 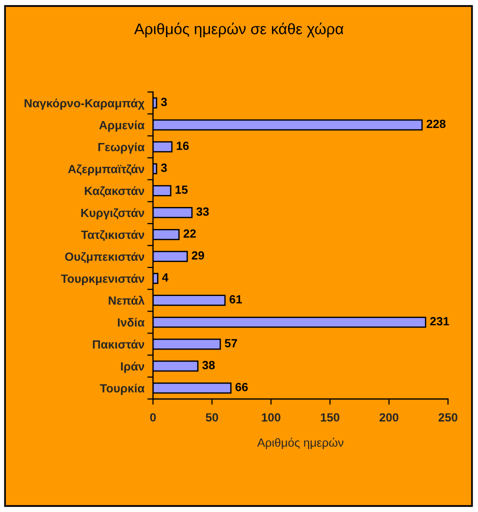 What do you see at coordinates (208, 365) in the screenshot?
I see `data-label: 38` at bounding box center [208, 365].